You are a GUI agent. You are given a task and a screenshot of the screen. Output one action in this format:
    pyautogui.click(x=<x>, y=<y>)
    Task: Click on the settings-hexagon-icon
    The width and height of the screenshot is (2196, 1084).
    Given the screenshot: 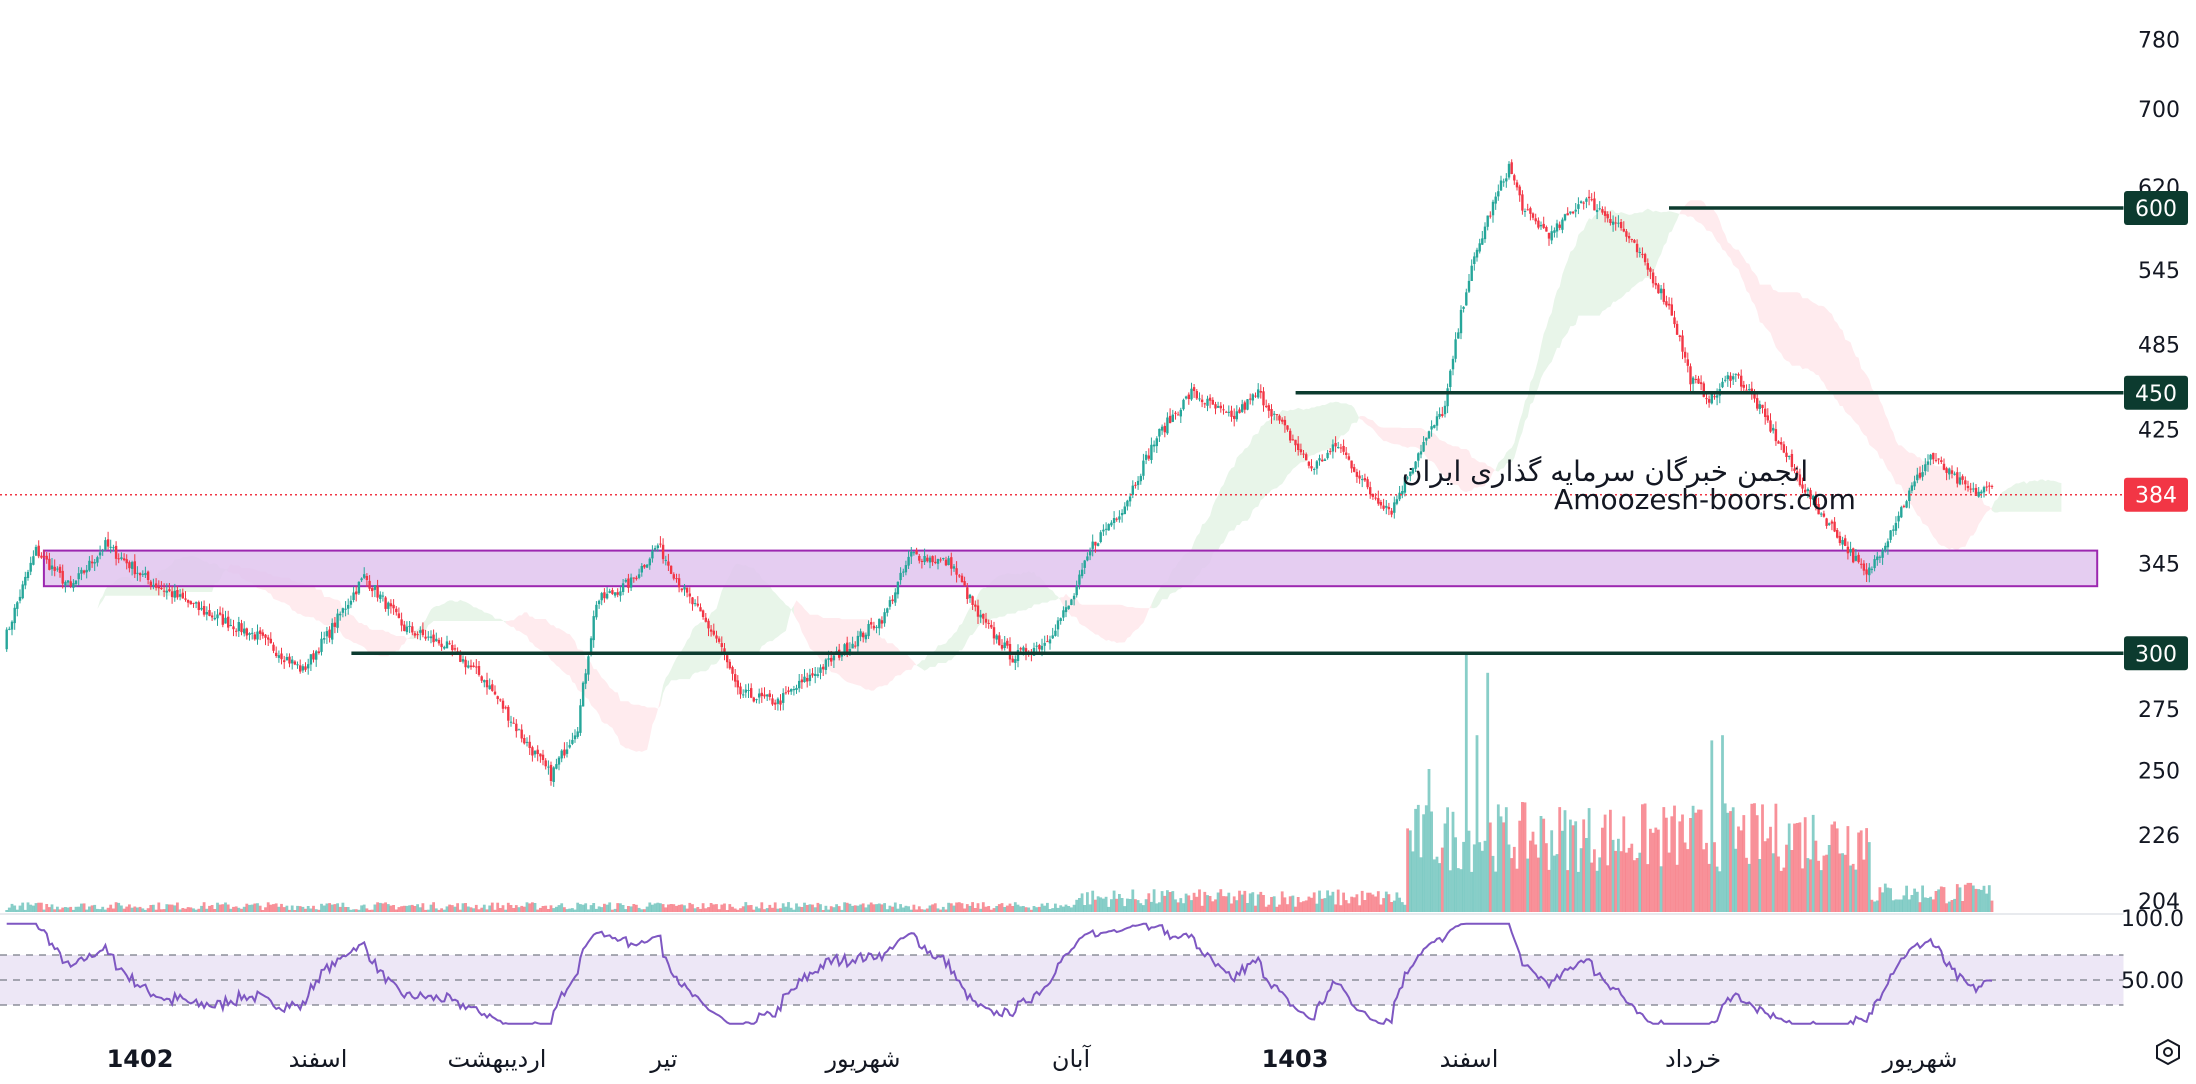 What is the action you would take?
    pyautogui.click(x=2168, y=1052)
    